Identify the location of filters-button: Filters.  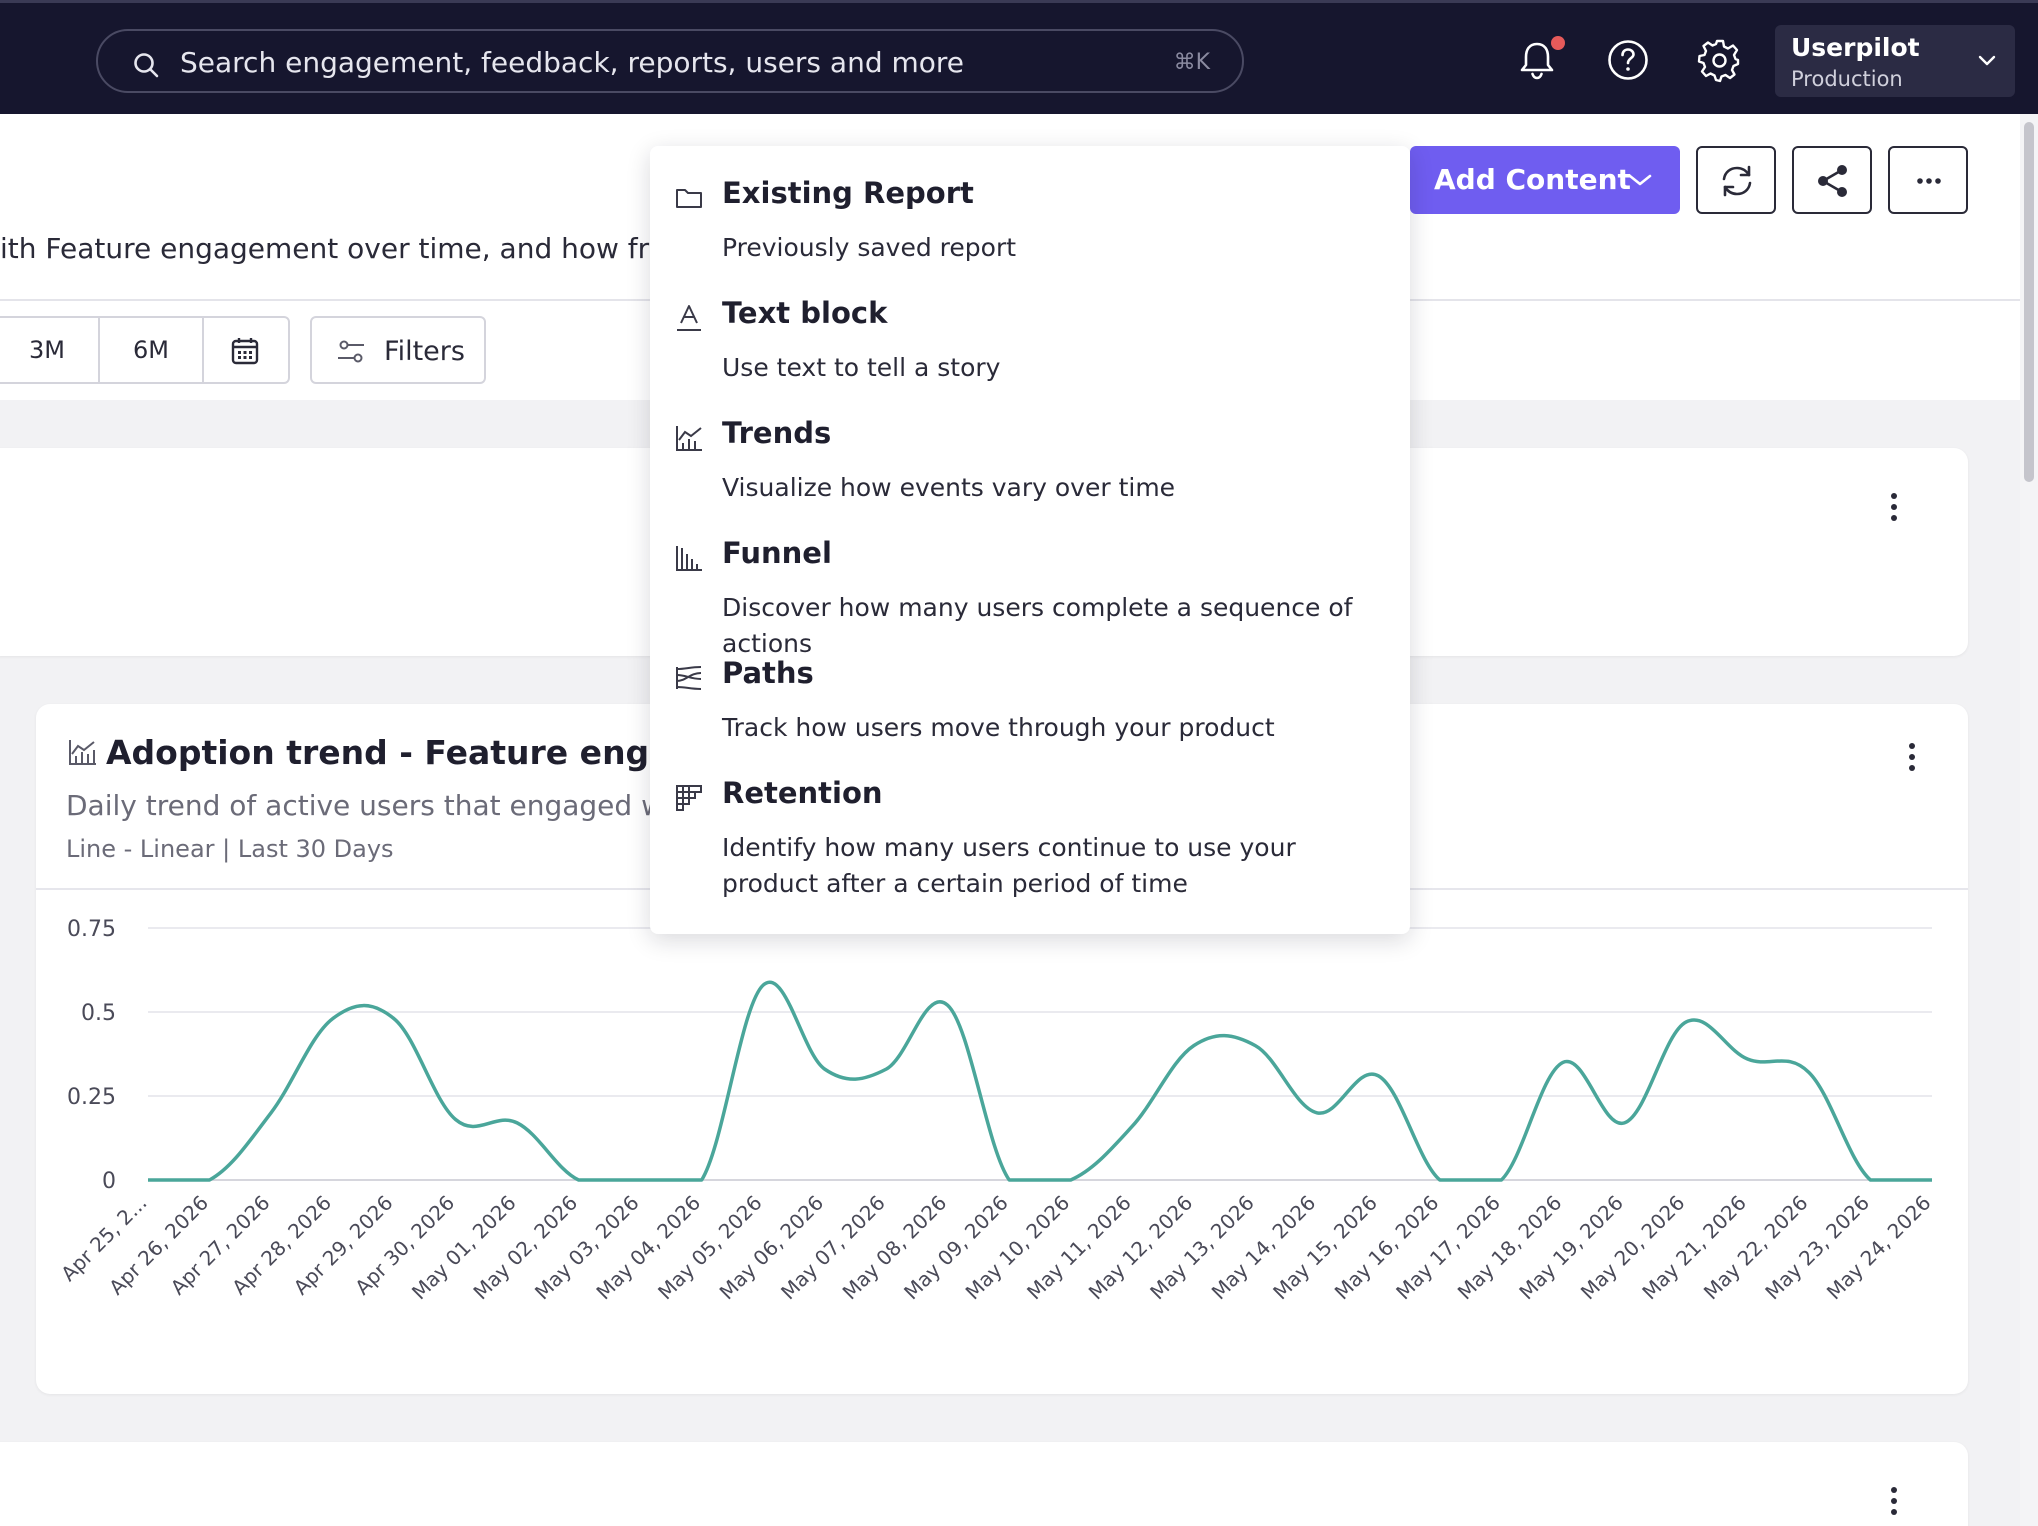
(398, 350).